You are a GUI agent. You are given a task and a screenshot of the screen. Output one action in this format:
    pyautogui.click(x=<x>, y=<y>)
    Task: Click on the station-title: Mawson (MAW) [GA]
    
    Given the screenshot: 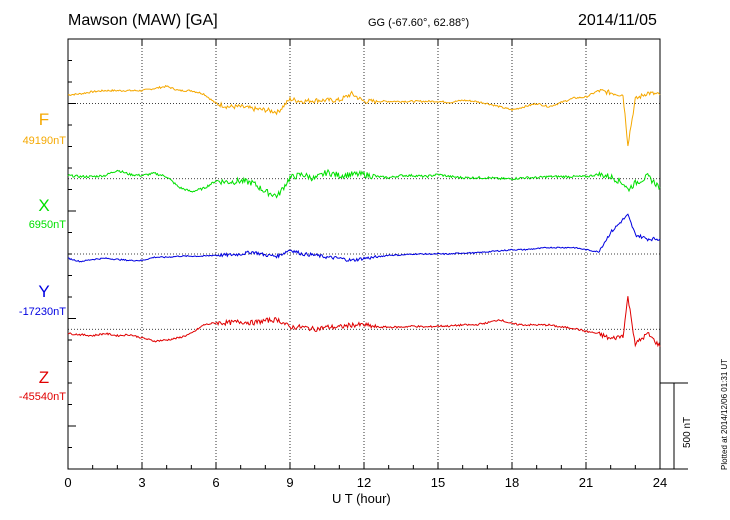 What is the action you would take?
    pyautogui.click(x=143, y=20)
    